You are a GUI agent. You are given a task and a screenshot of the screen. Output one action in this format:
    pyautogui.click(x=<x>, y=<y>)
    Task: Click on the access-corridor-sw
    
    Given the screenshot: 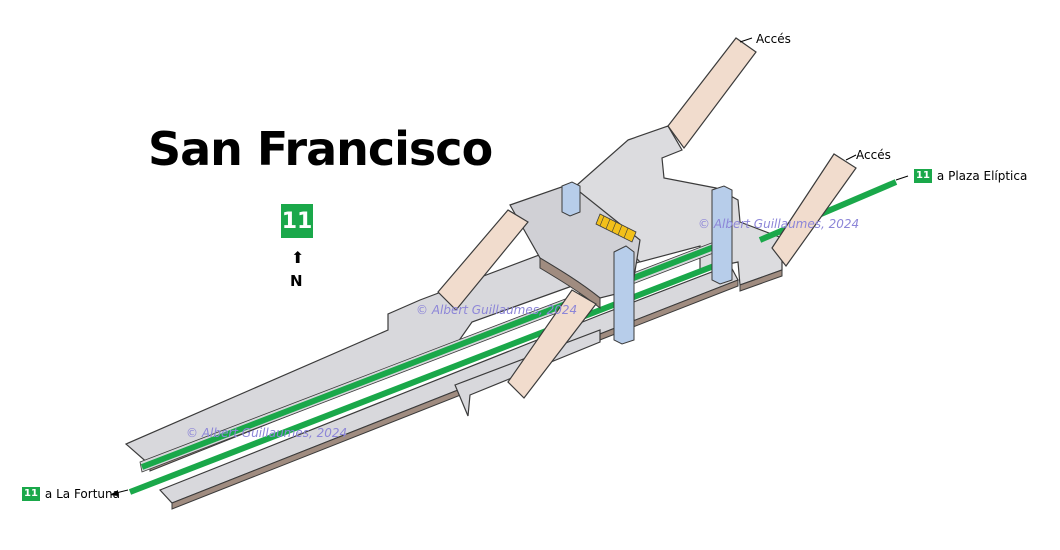 What is the action you would take?
    pyautogui.click(x=552, y=344)
    